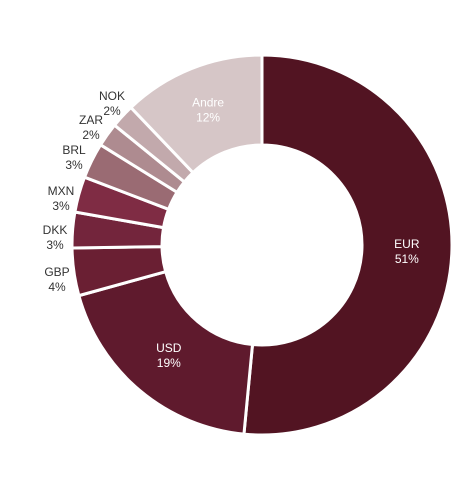  I want to click on slice-label-mxn: MXN, so click(61, 191).